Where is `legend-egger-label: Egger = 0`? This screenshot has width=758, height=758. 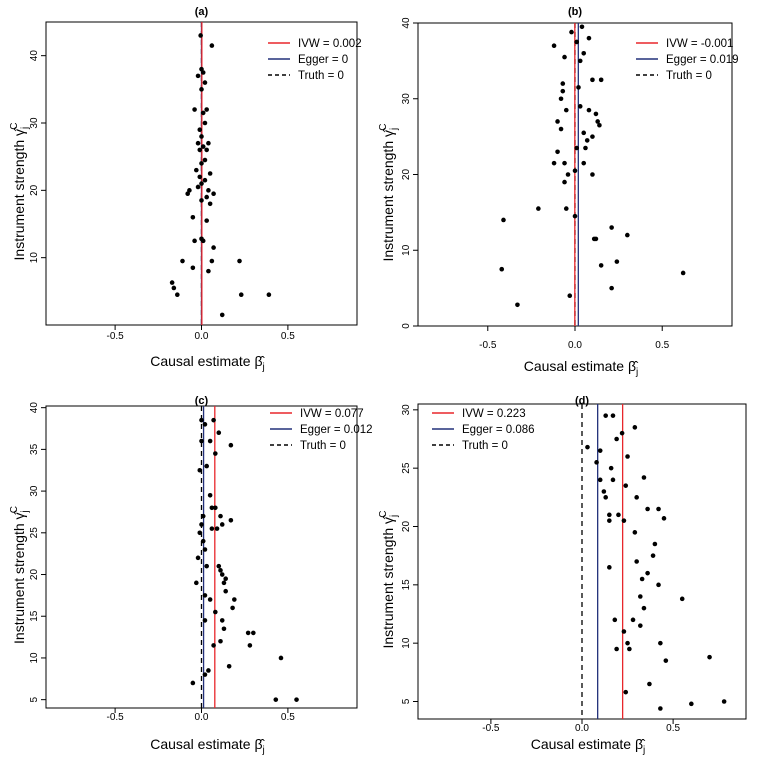
legend-egger-label: Egger = 0 is located at coordinates (323, 60).